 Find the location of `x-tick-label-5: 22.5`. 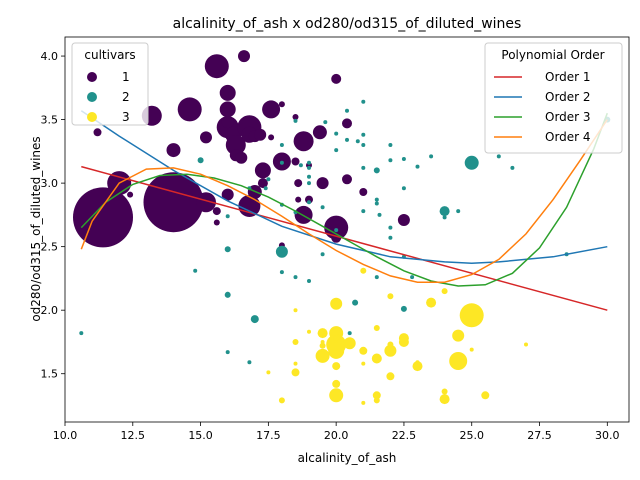

x-tick-label-5: 22.5 is located at coordinates (404, 435).